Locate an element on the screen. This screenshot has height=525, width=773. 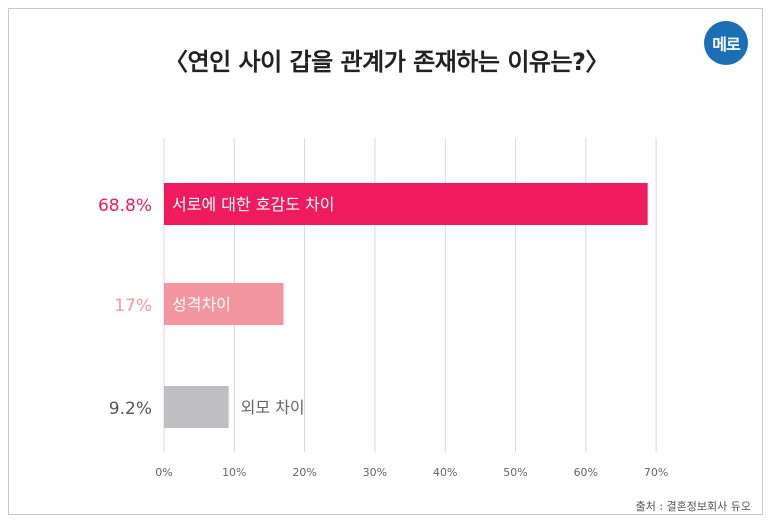
x-tick-label: 40% is located at coordinates (445, 472).